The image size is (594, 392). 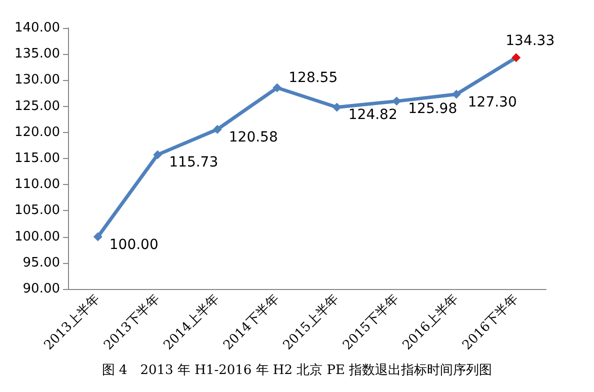 I want to click on data-label: 120.58, so click(x=253, y=137).